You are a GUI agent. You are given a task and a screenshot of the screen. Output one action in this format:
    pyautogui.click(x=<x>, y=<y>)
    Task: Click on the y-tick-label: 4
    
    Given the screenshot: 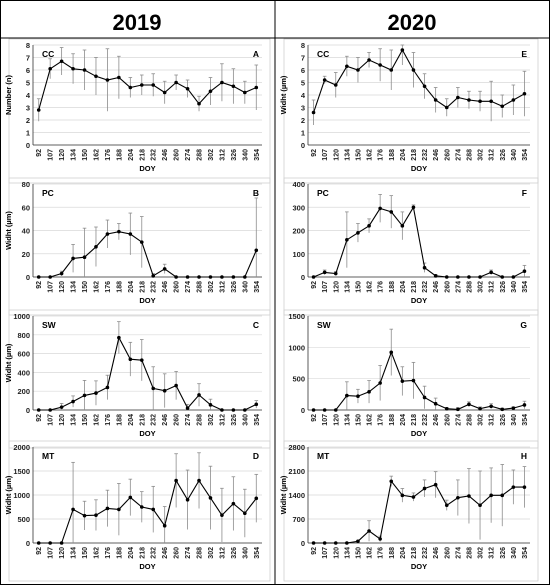 What is the action you would take?
    pyautogui.click(x=28, y=95)
    